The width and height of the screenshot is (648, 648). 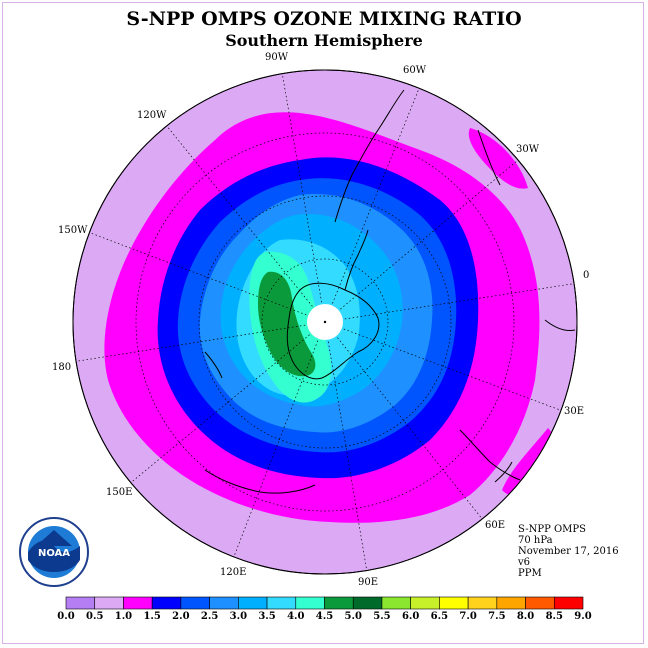 I want to click on lon-label-60w: 60W, so click(x=415, y=70).